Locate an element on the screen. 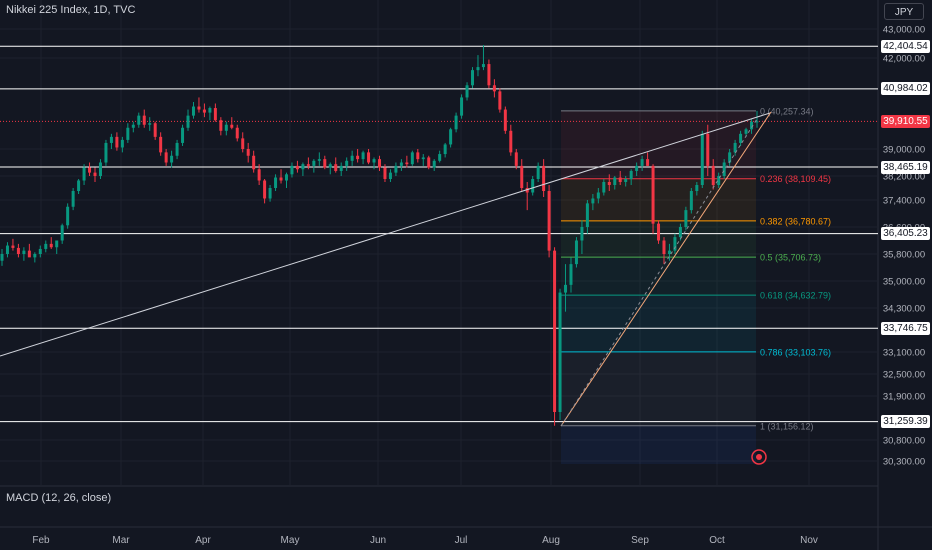  y-tick-label: 33,100.00 is located at coordinates (904, 353).